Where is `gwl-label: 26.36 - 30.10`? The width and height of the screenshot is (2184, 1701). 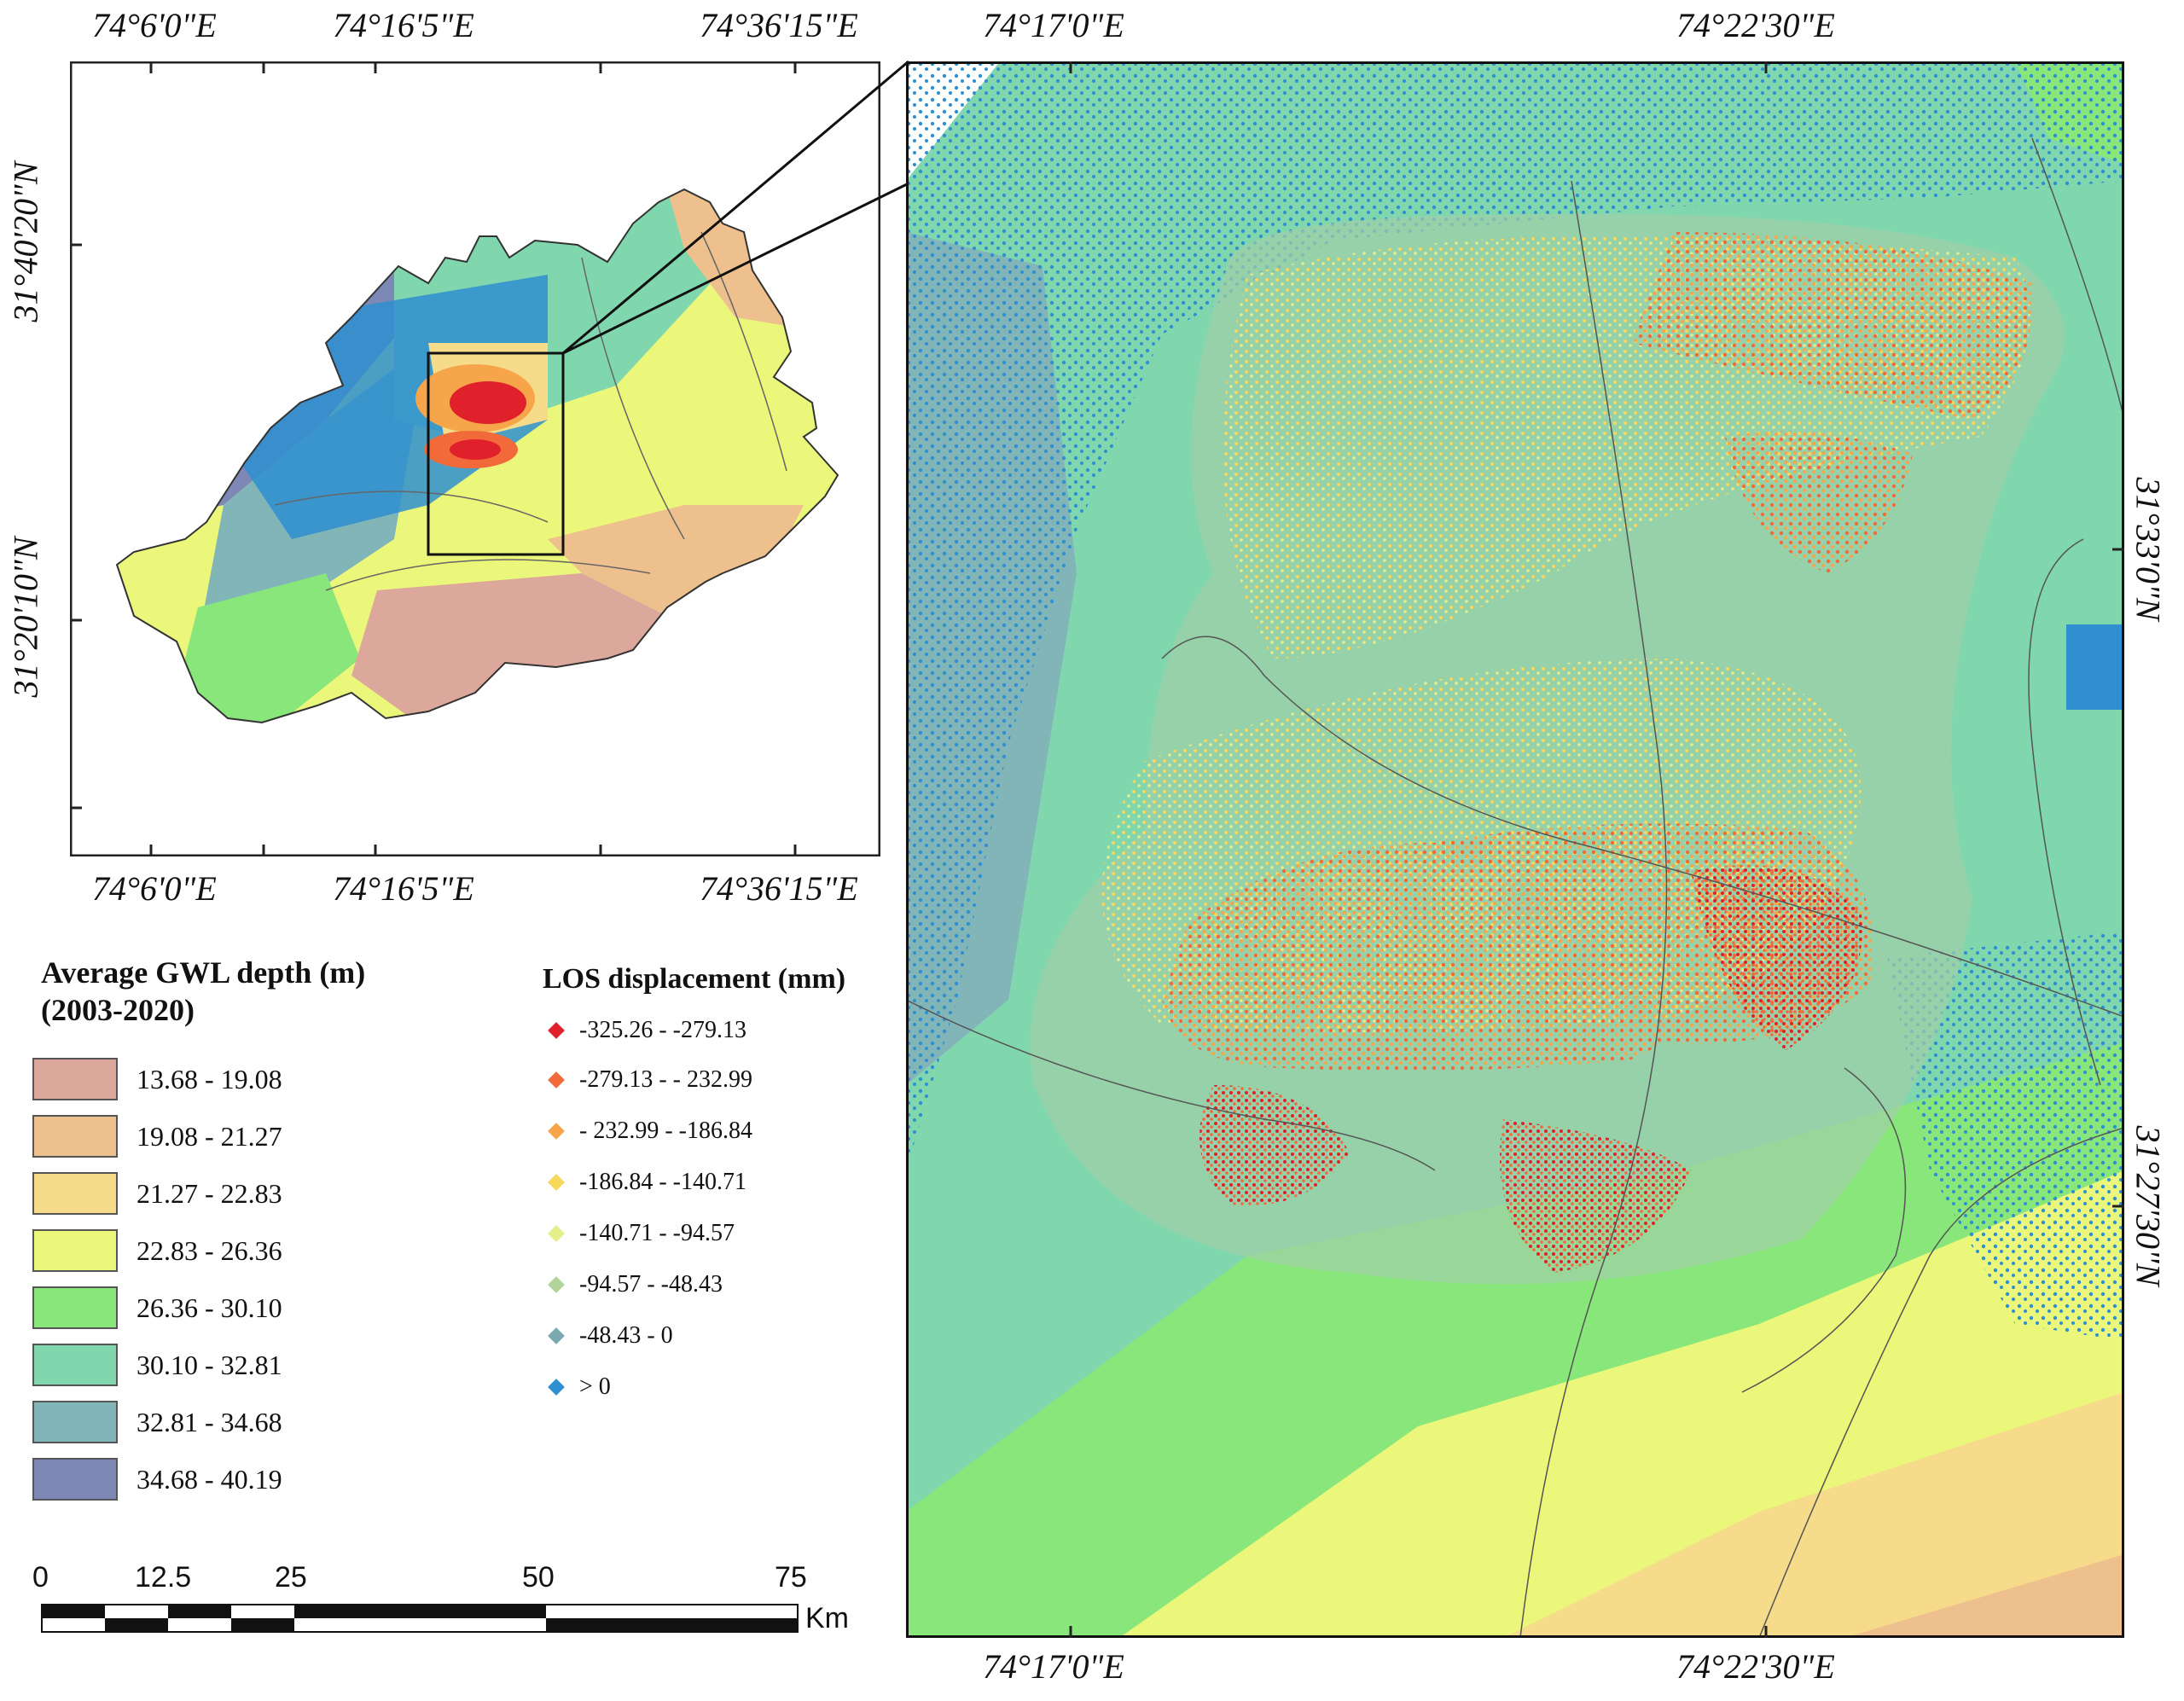 gwl-label: 26.36 - 30.10 is located at coordinates (209, 1307).